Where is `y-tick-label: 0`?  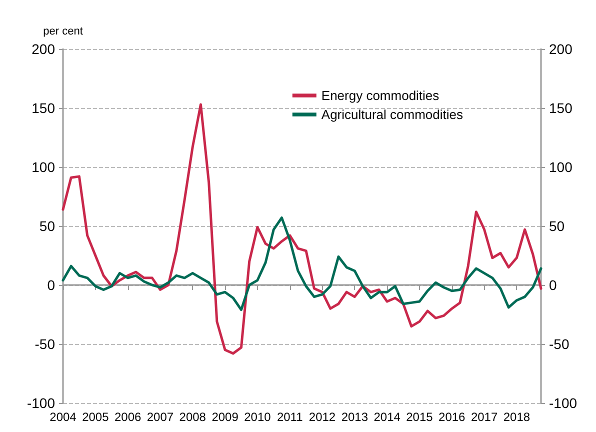 y-tick-label: 0 is located at coordinates (51, 285).